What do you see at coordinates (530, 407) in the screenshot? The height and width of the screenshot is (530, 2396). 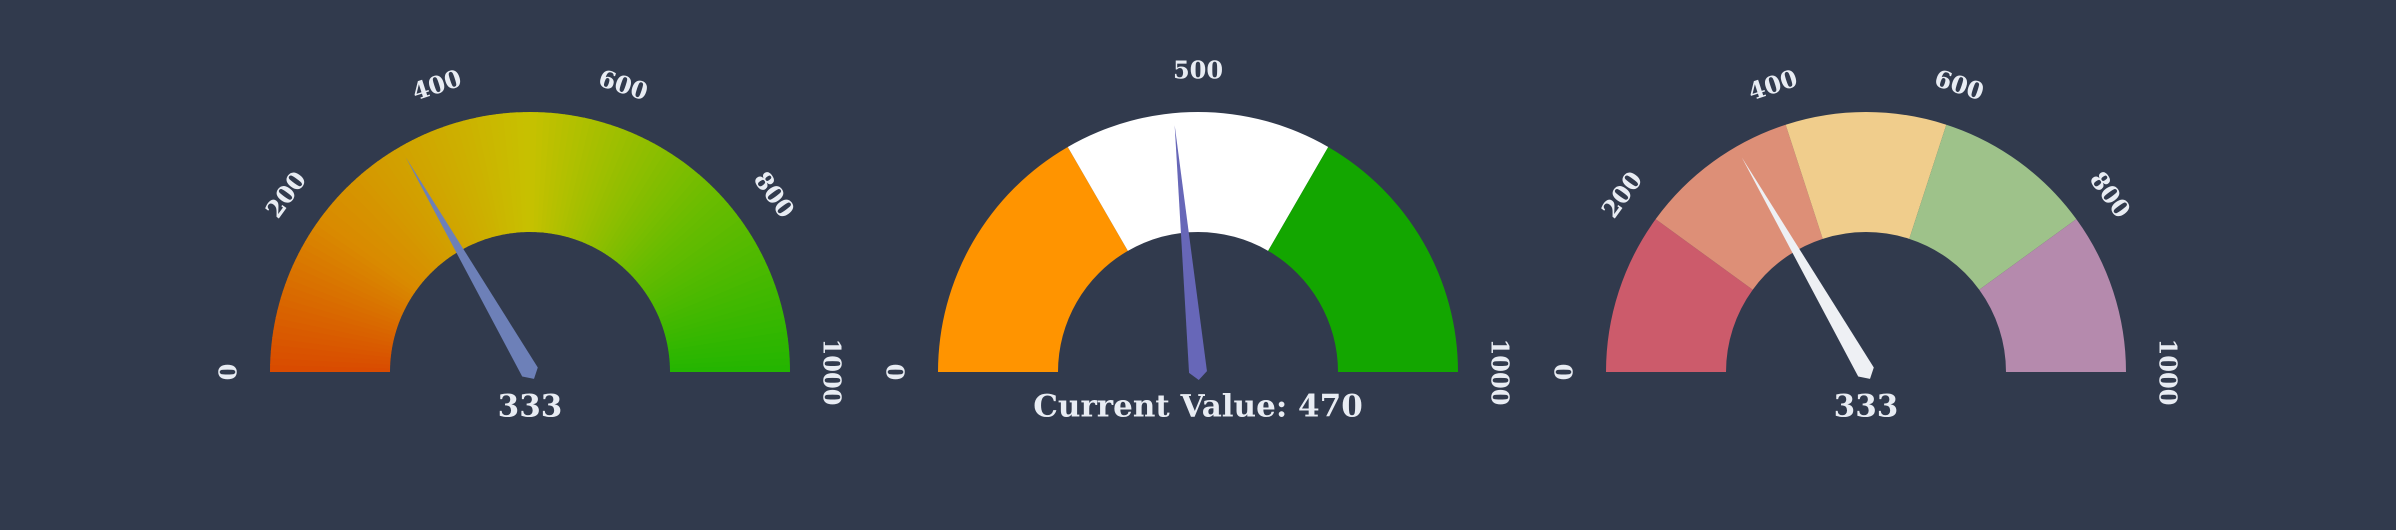 I see `gauge-value-label: 333` at bounding box center [530, 407].